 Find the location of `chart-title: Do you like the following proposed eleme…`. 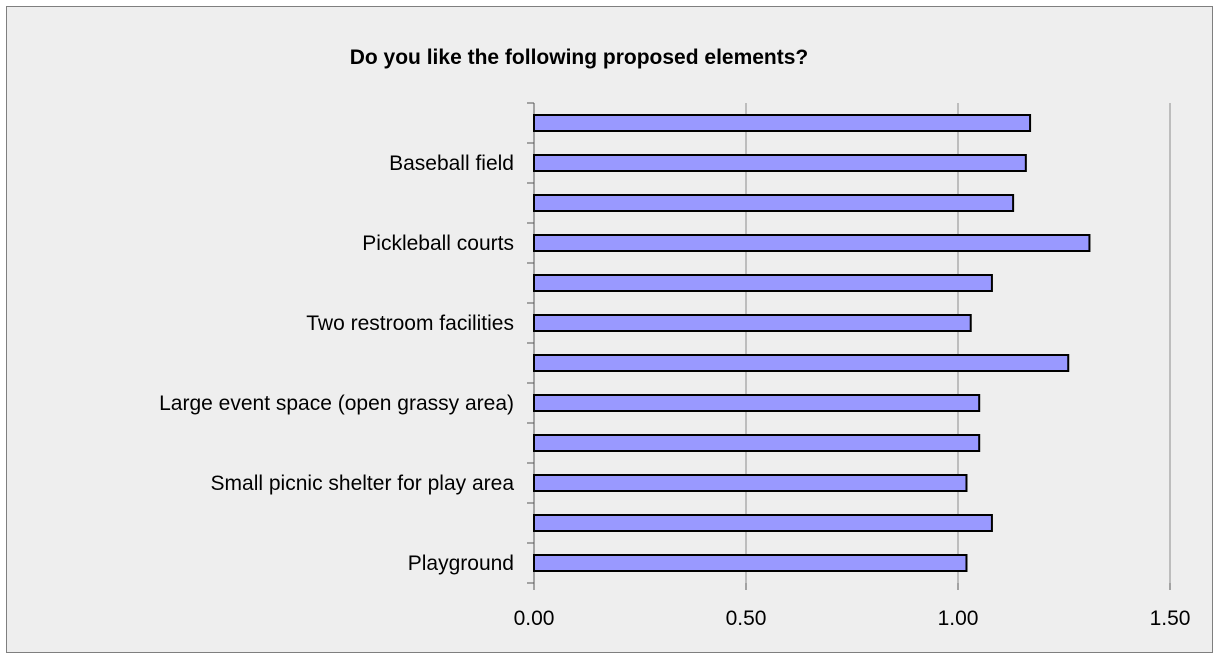

chart-title: Do you like the following proposed eleme… is located at coordinates (579, 57).